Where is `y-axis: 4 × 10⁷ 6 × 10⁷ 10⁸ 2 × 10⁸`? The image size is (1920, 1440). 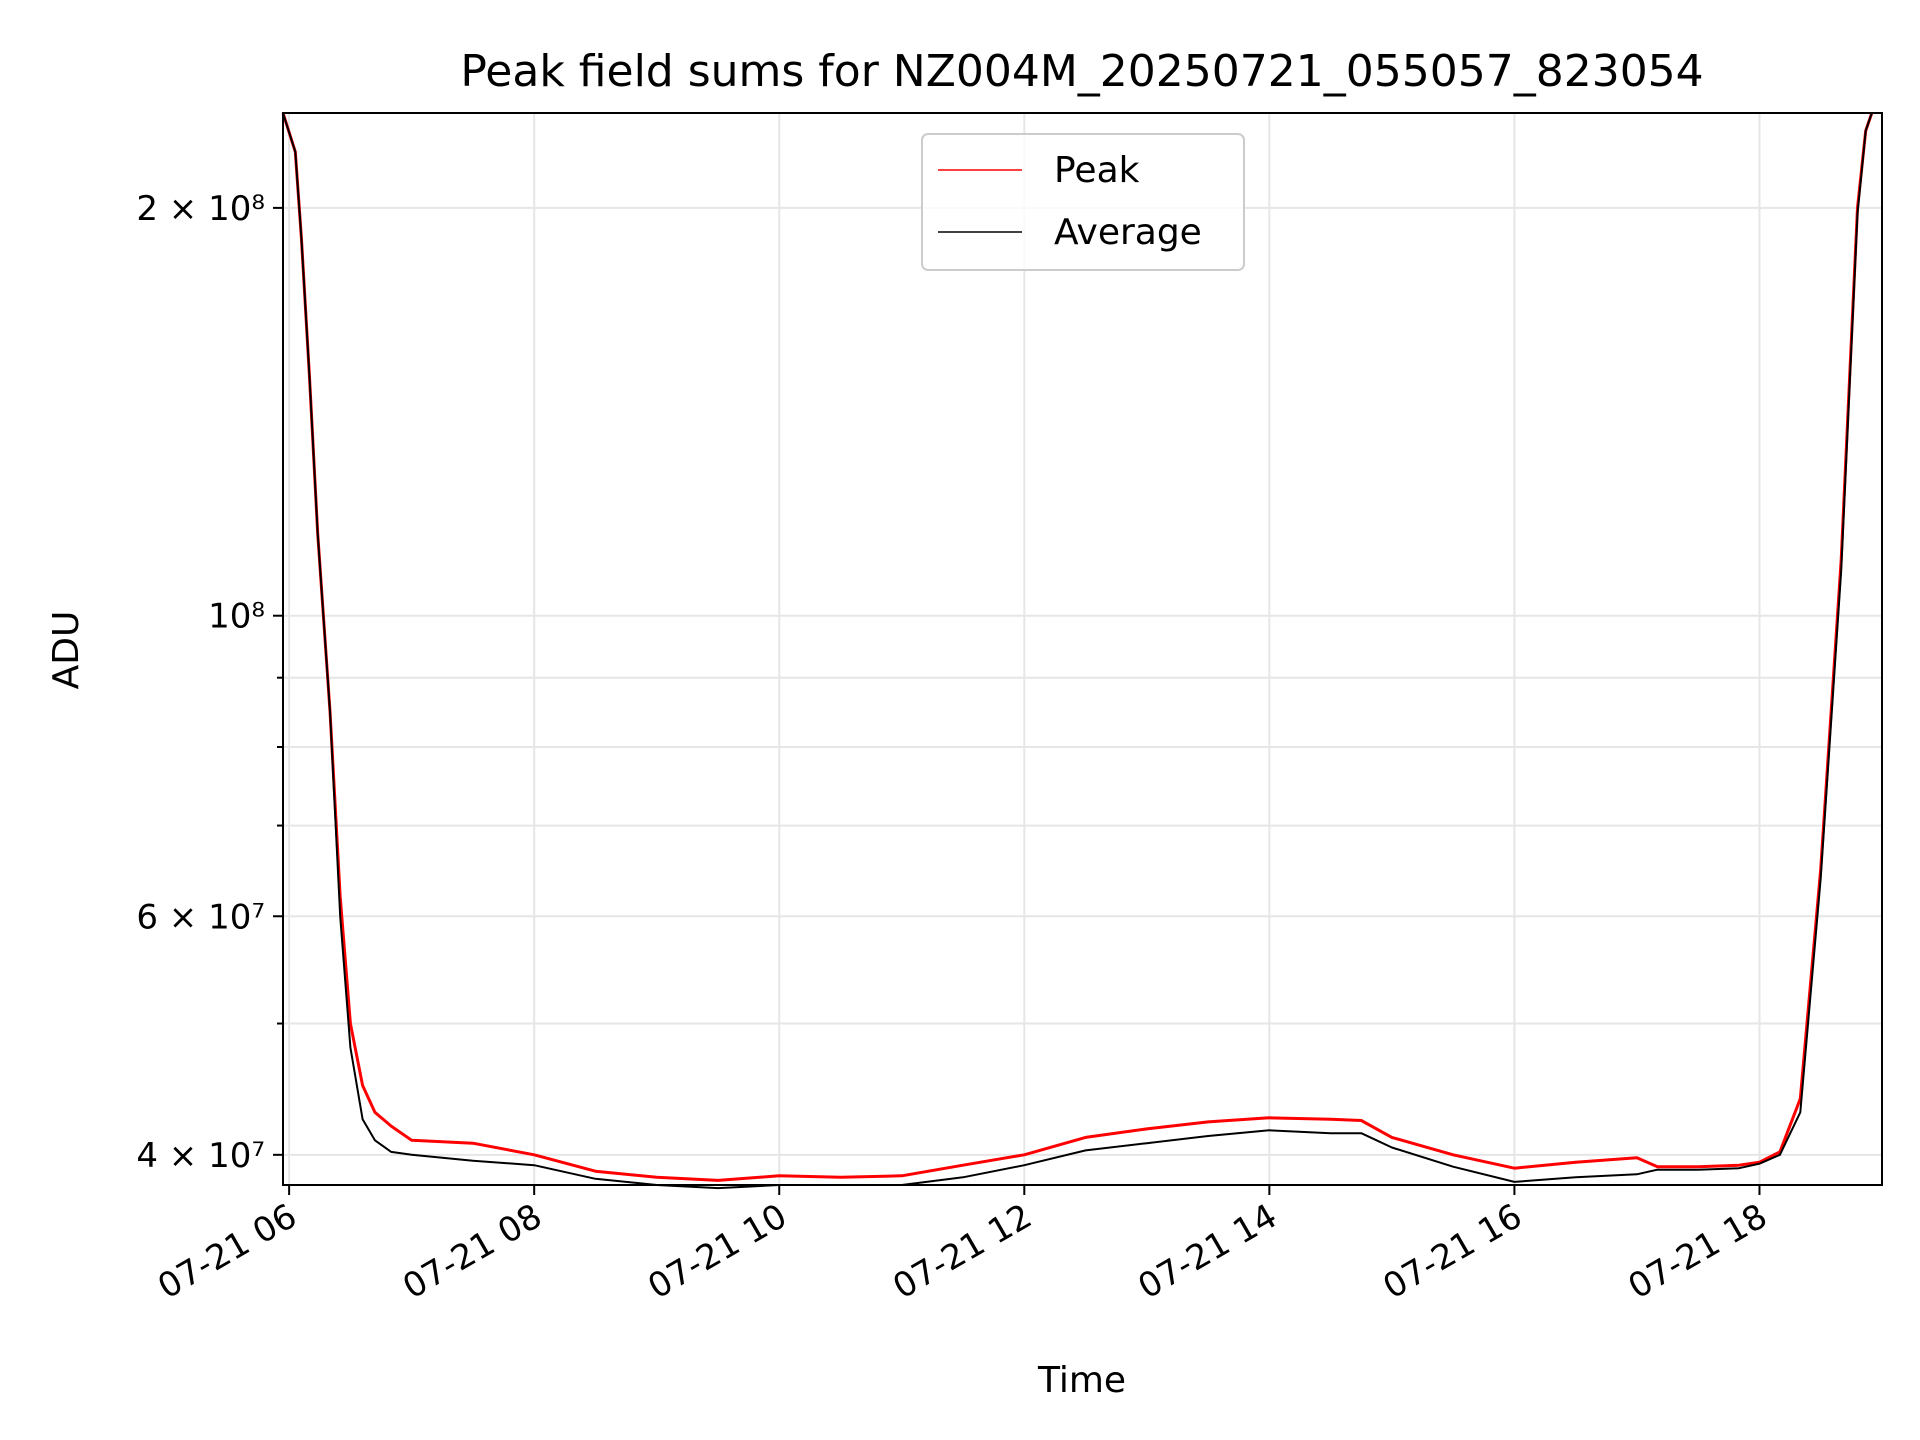
y-axis: 4 × 10⁷ 6 × 10⁷ 10⁸ 2 × 10⁸ is located at coordinates (209, 682).